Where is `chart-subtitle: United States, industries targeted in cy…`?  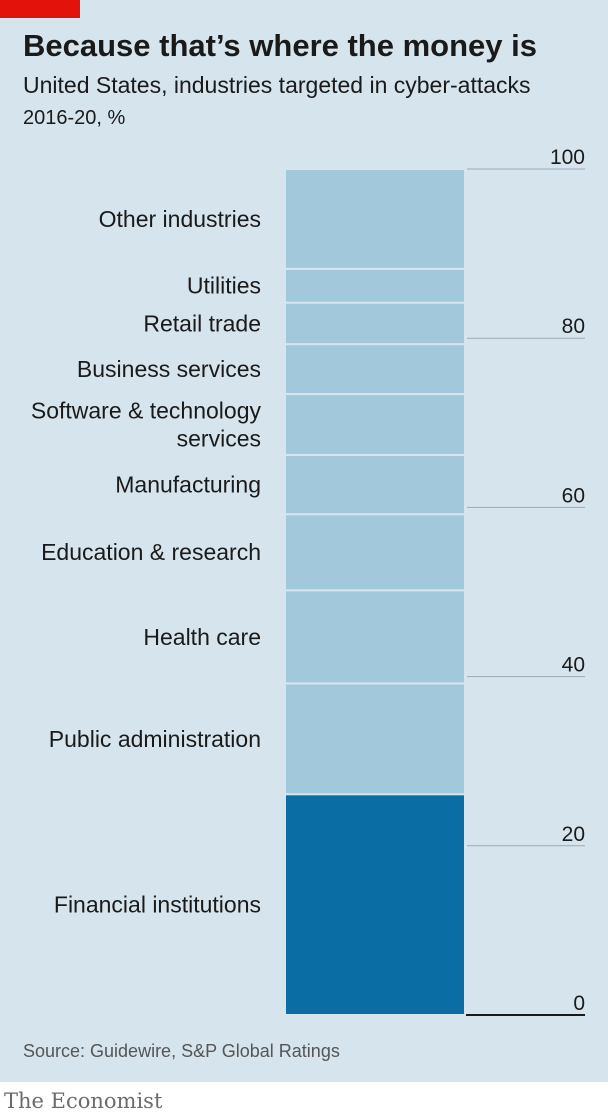
chart-subtitle: United States, industries targeted in cy… is located at coordinates (277, 85).